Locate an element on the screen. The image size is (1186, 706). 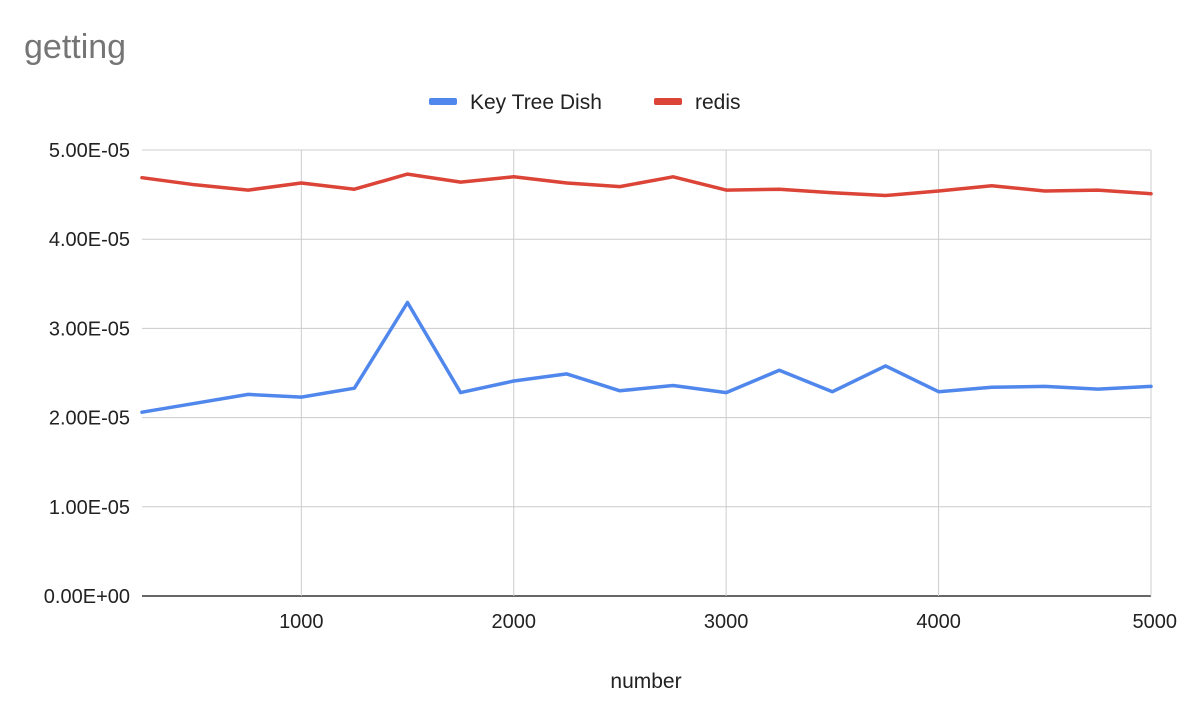
y-tick-label: 2.00E-05 is located at coordinates (89, 419).